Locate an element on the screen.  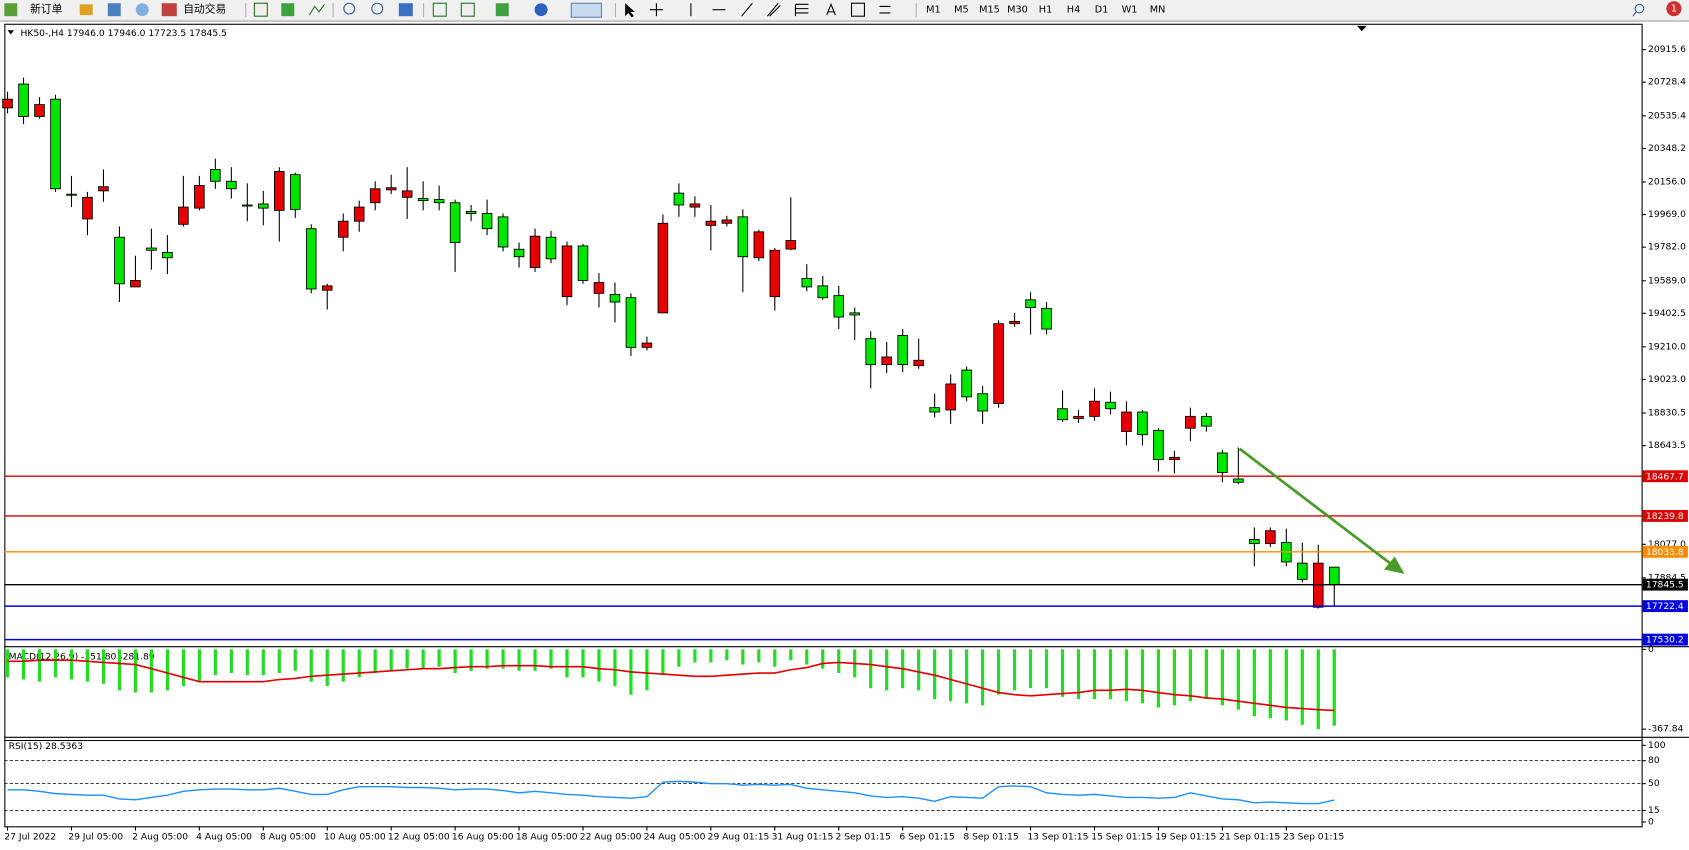
timeframe-button: M30 is located at coordinates (1017, 10).